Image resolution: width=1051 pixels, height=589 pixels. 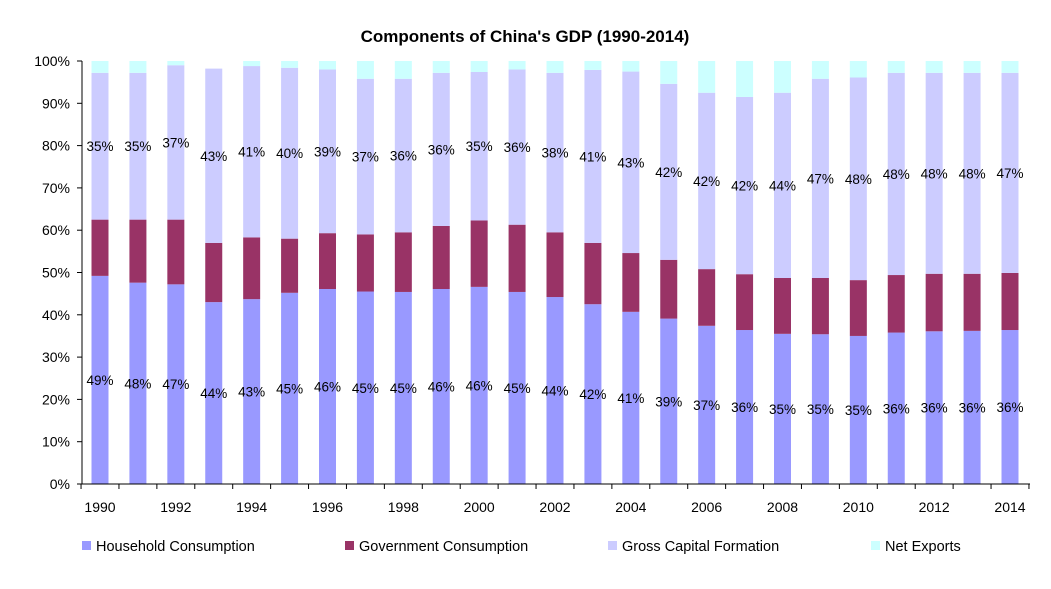 I want to click on bar-gross-capital-formation-2011, so click(x=896, y=174).